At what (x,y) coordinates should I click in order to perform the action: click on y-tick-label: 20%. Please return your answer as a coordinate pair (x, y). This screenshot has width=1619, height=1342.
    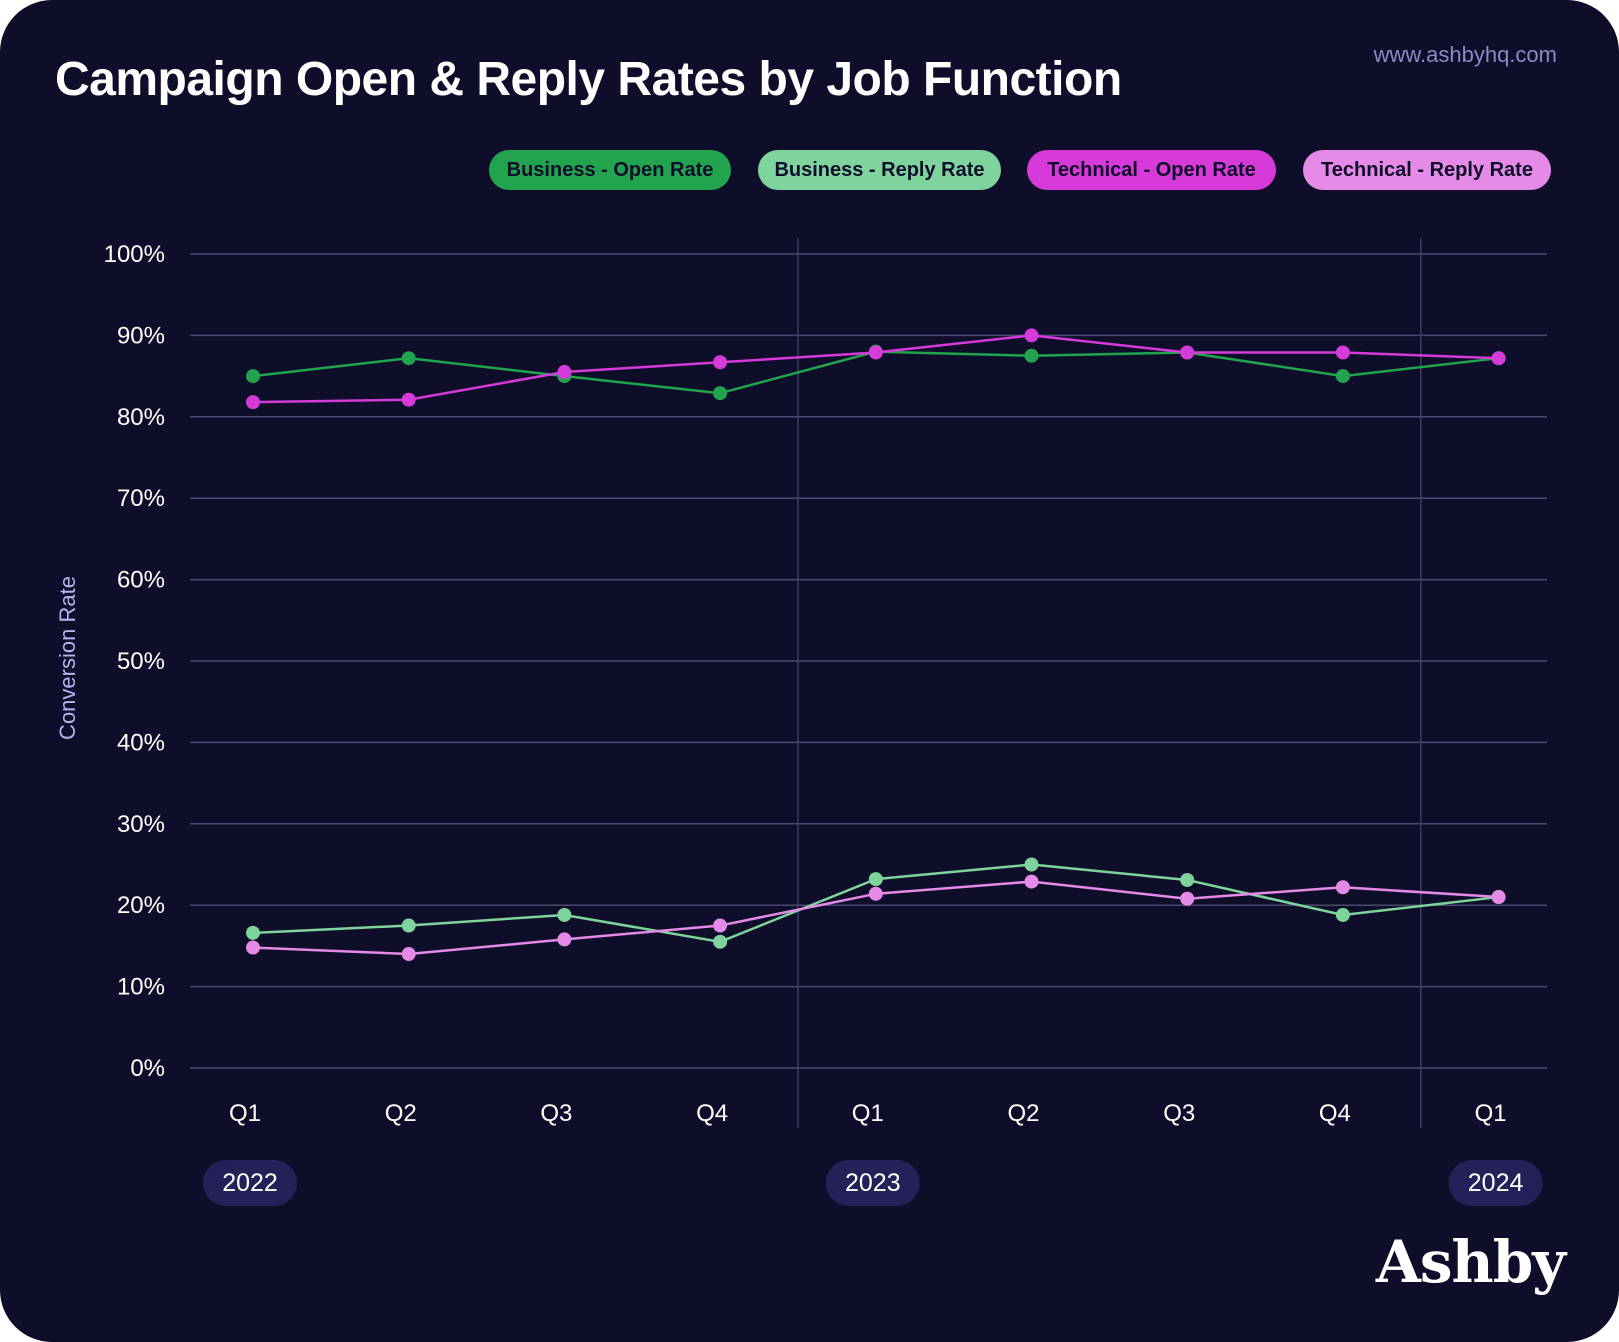
    Looking at the image, I should click on (141, 905).